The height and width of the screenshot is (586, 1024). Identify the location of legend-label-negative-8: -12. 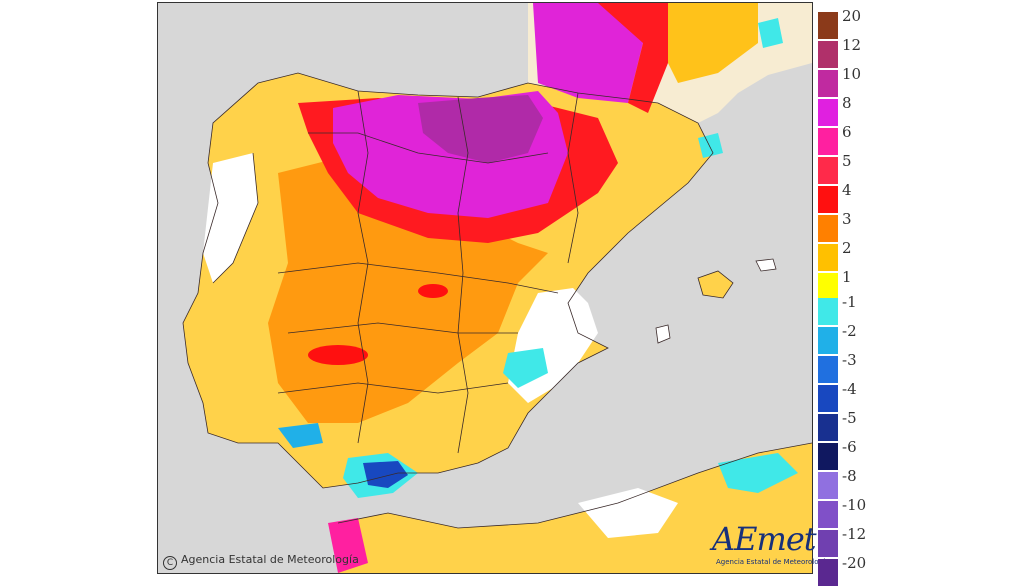
(854, 534).